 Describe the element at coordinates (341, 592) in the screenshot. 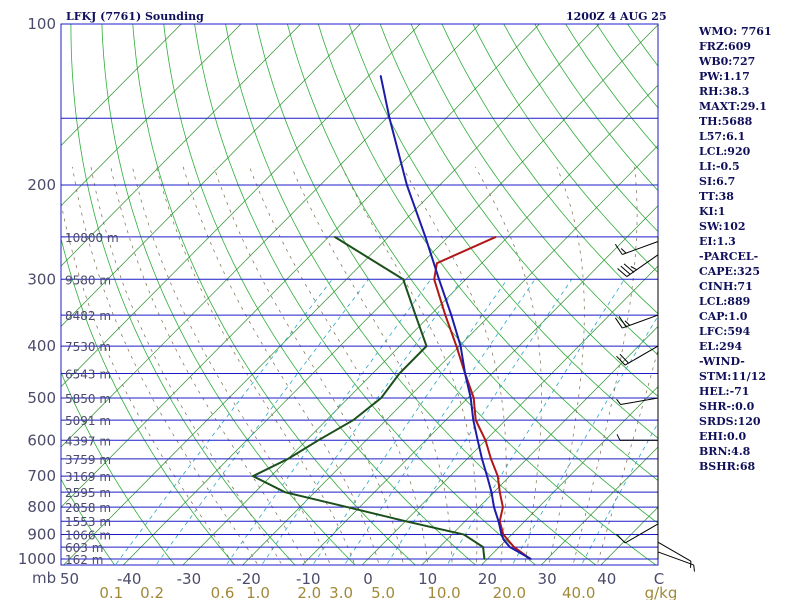

I see `mixing-ratio-label: 3.0` at that location.